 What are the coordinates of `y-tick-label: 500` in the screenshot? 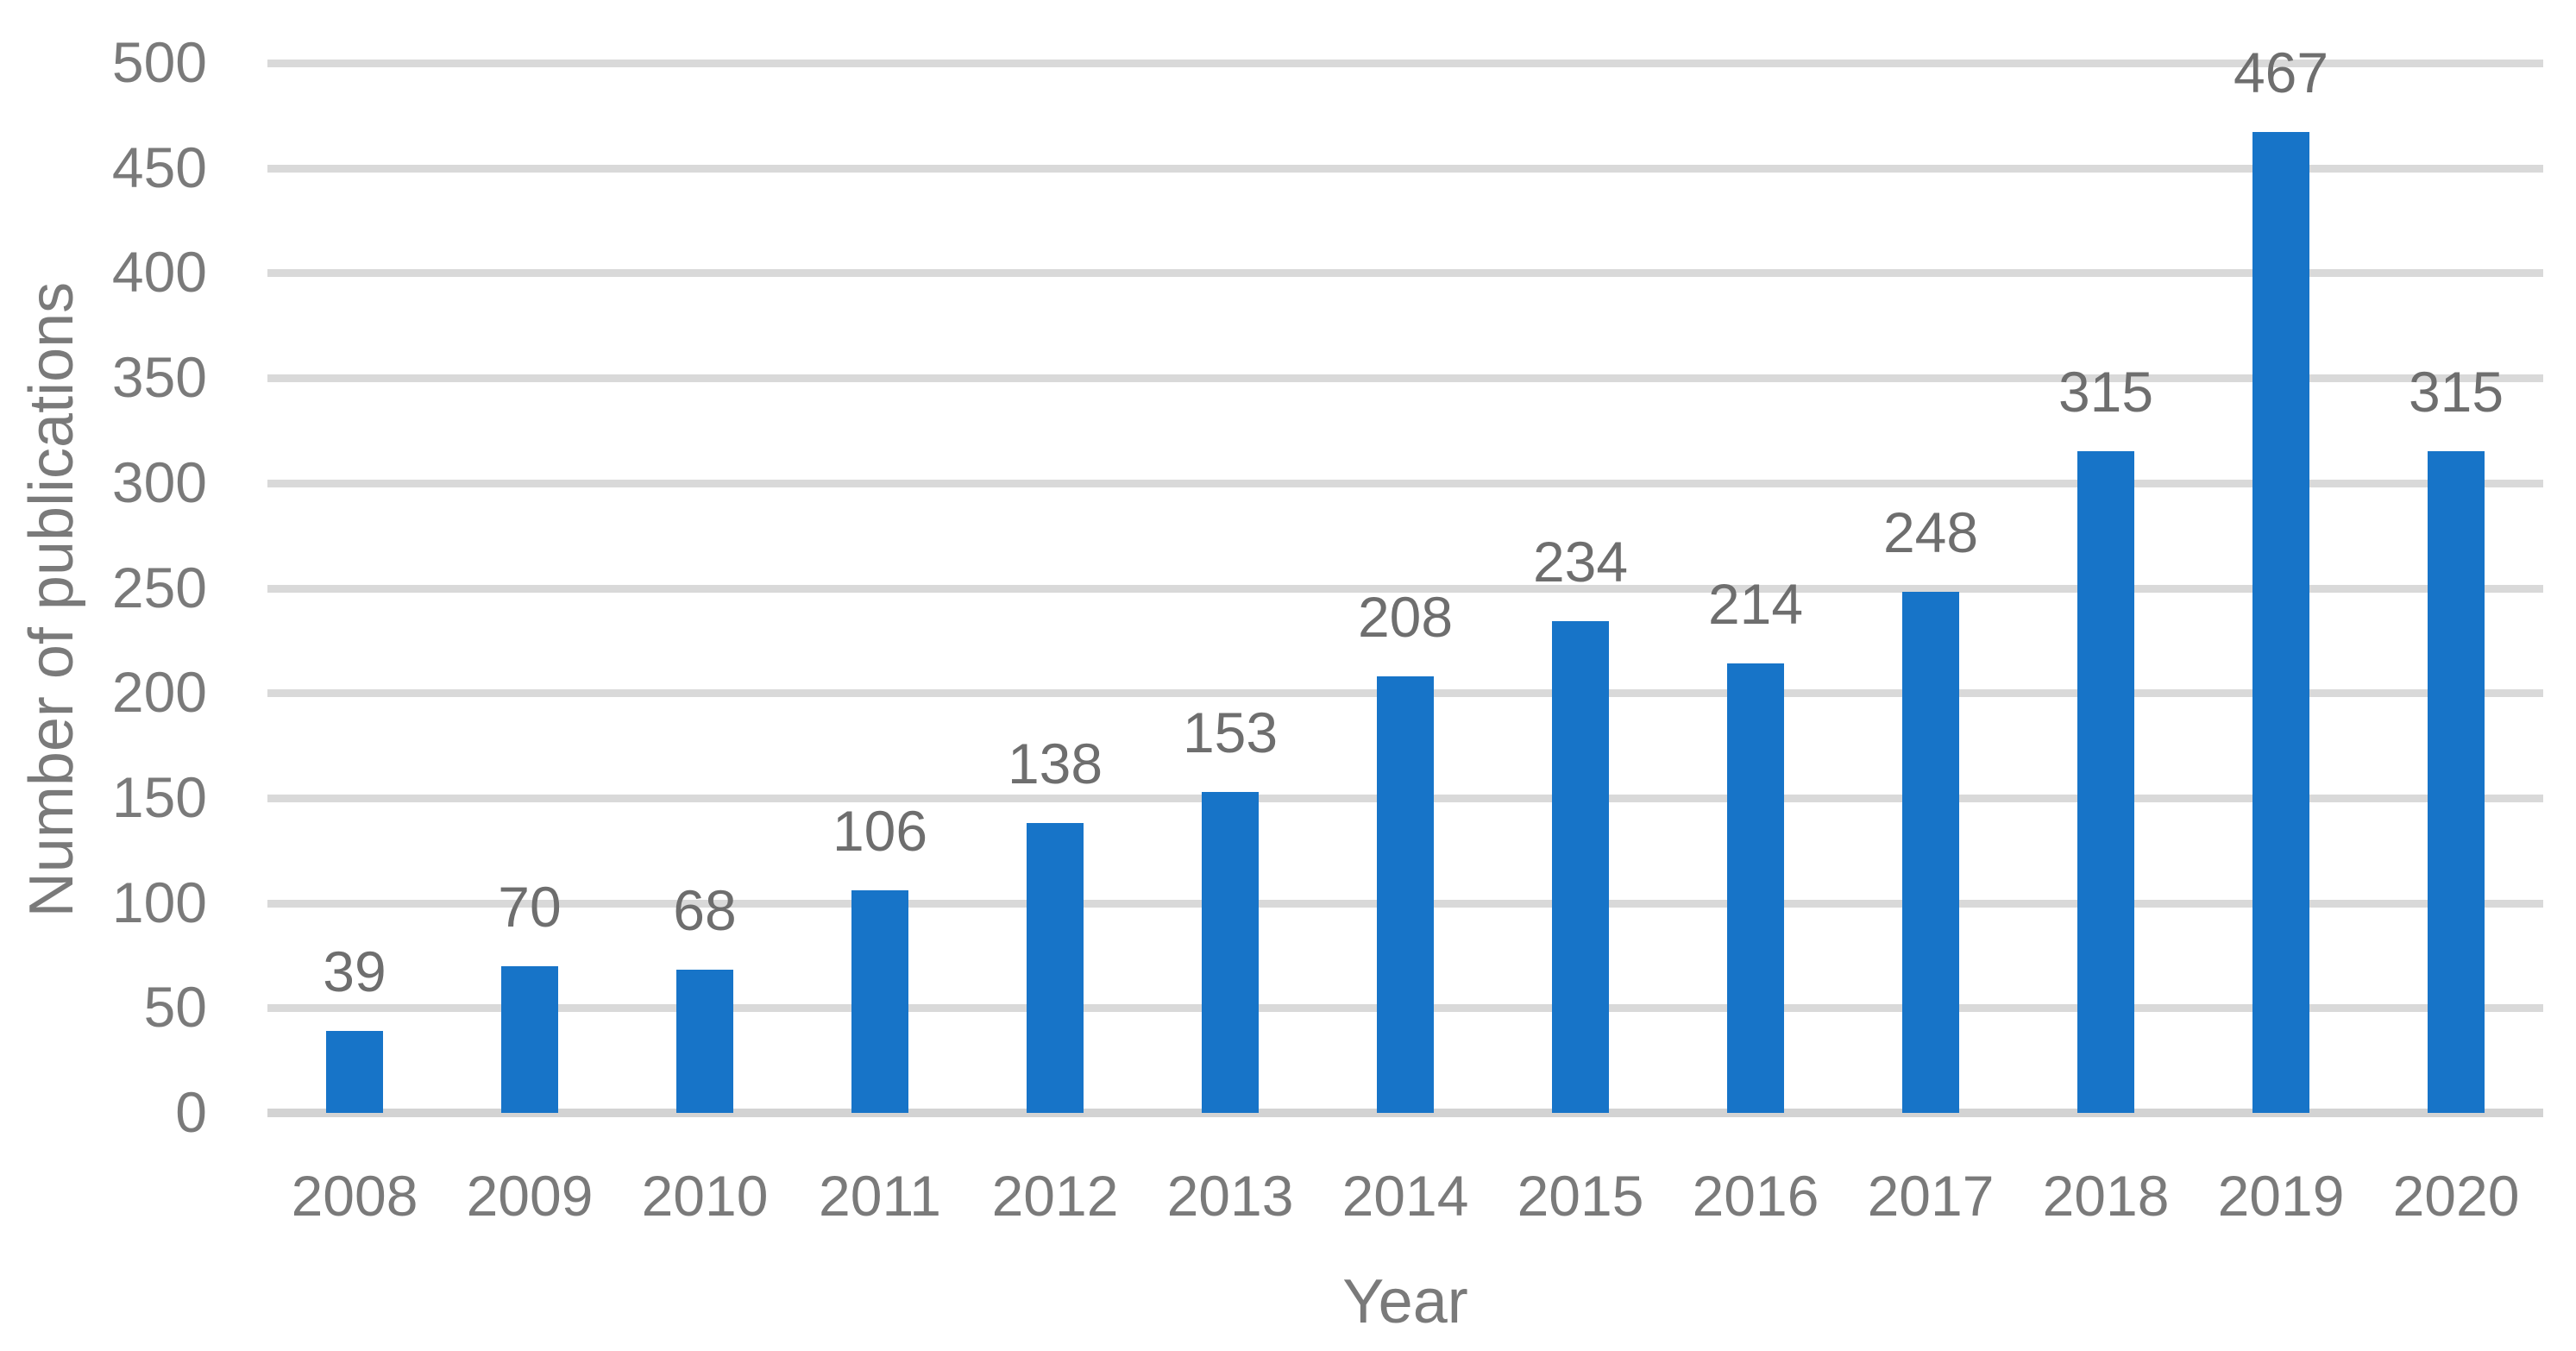 It's located at (159, 62).